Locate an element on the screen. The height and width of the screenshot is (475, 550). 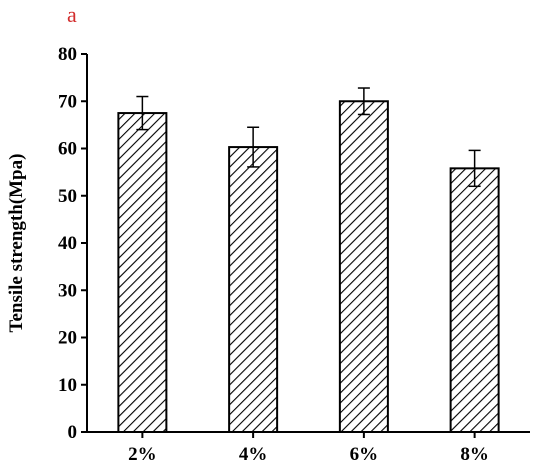
bar-8% is located at coordinates (474, 300).